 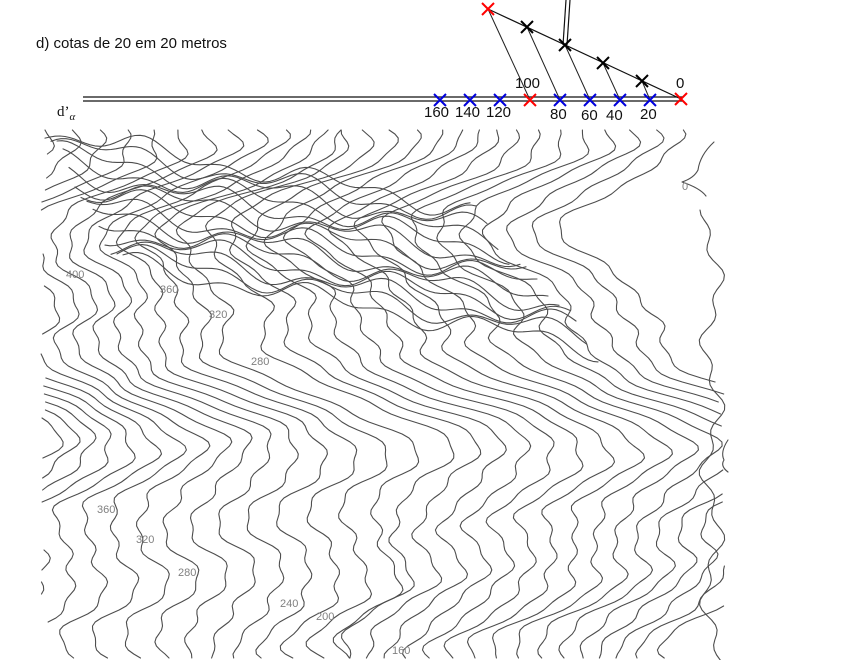 What do you see at coordinates (325, 617) in the screenshot?
I see `contour-label: 200` at bounding box center [325, 617].